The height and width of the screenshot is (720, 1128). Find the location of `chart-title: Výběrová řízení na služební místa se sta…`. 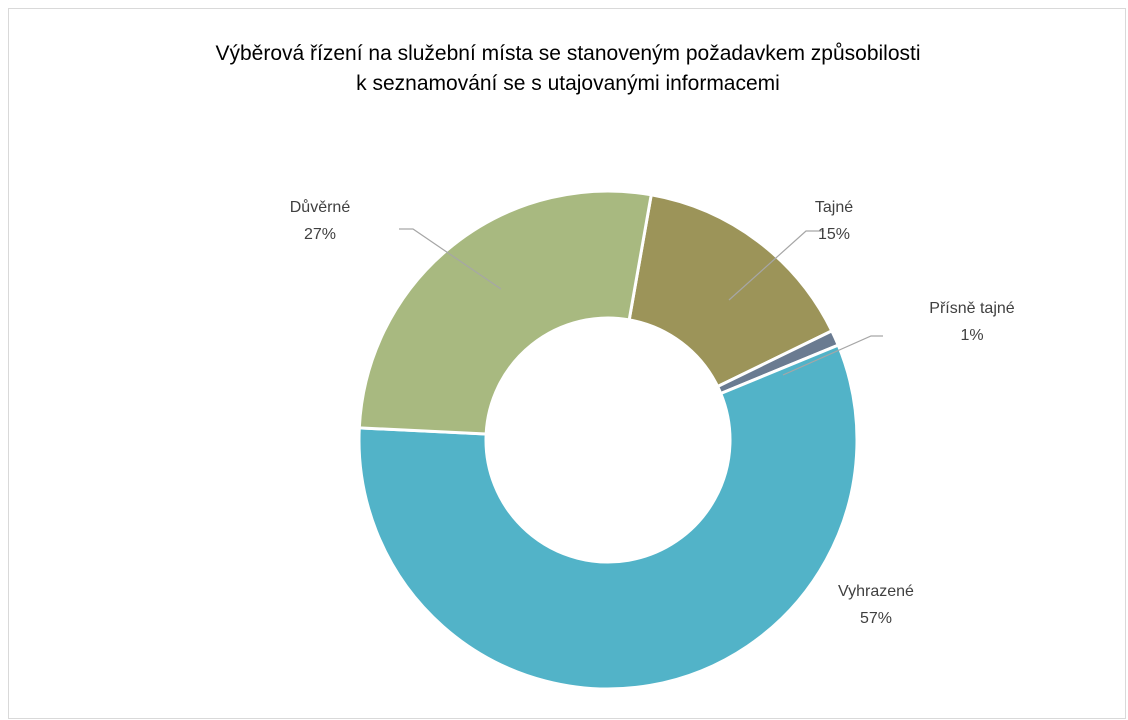

chart-title: Výběrová řízení na služební místa se sta… is located at coordinates (568, 69).